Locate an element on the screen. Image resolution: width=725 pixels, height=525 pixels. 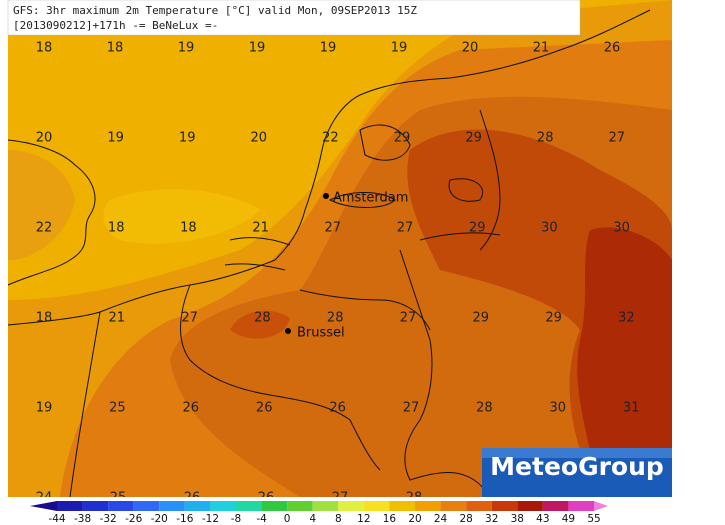
grid-value: 31 is located at coordinates (631, 408).